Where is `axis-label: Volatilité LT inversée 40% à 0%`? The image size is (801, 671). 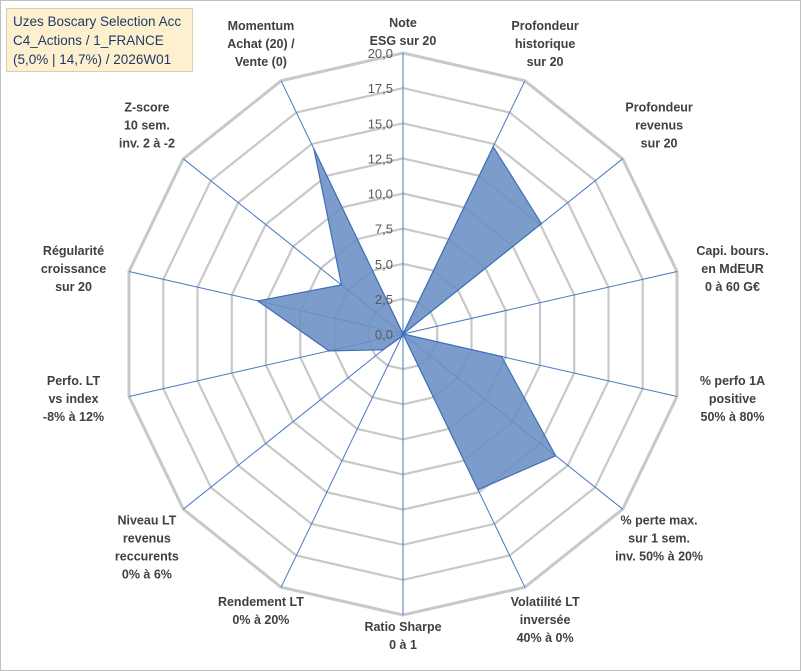
axis-label: Volatilité LT inversée 40% à 0% is located at coordinates (545, 620).